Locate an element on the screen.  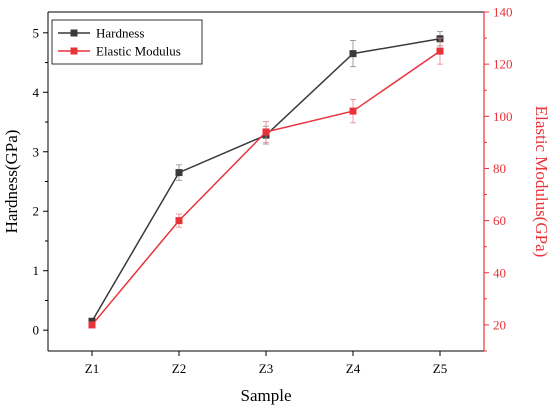
x-axis: Z1 Z2 Z3 Z4 Z5 is located at coordinates (266, 363).